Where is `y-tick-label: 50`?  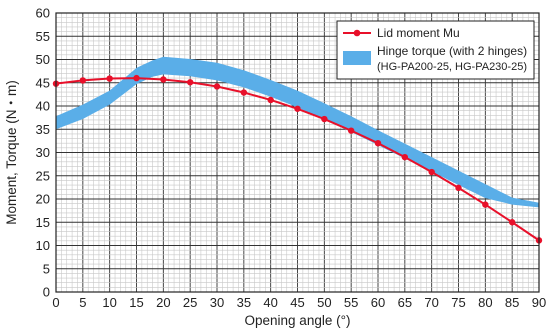
y-tick-label: 50 is located at coordinates (43, 59).